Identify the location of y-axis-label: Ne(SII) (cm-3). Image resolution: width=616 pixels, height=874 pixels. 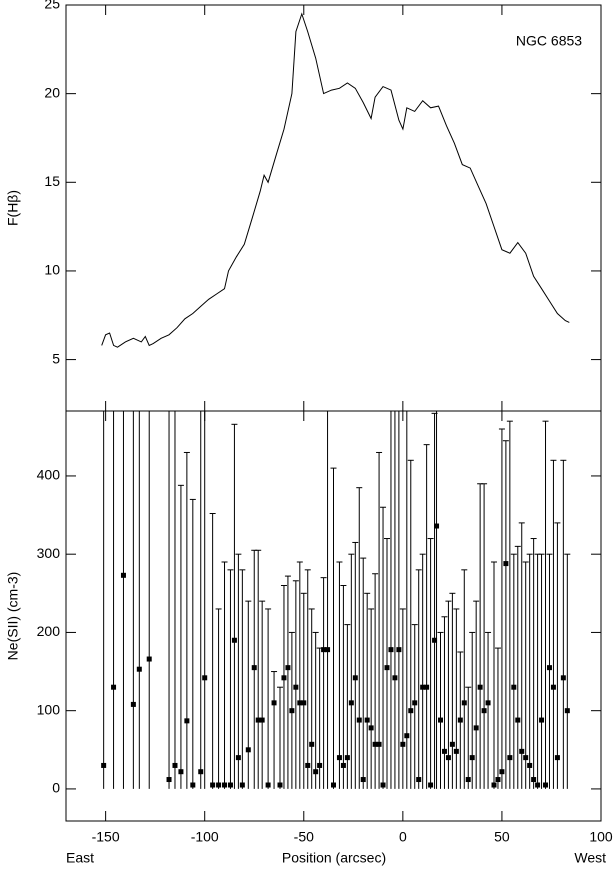
(13, 616).